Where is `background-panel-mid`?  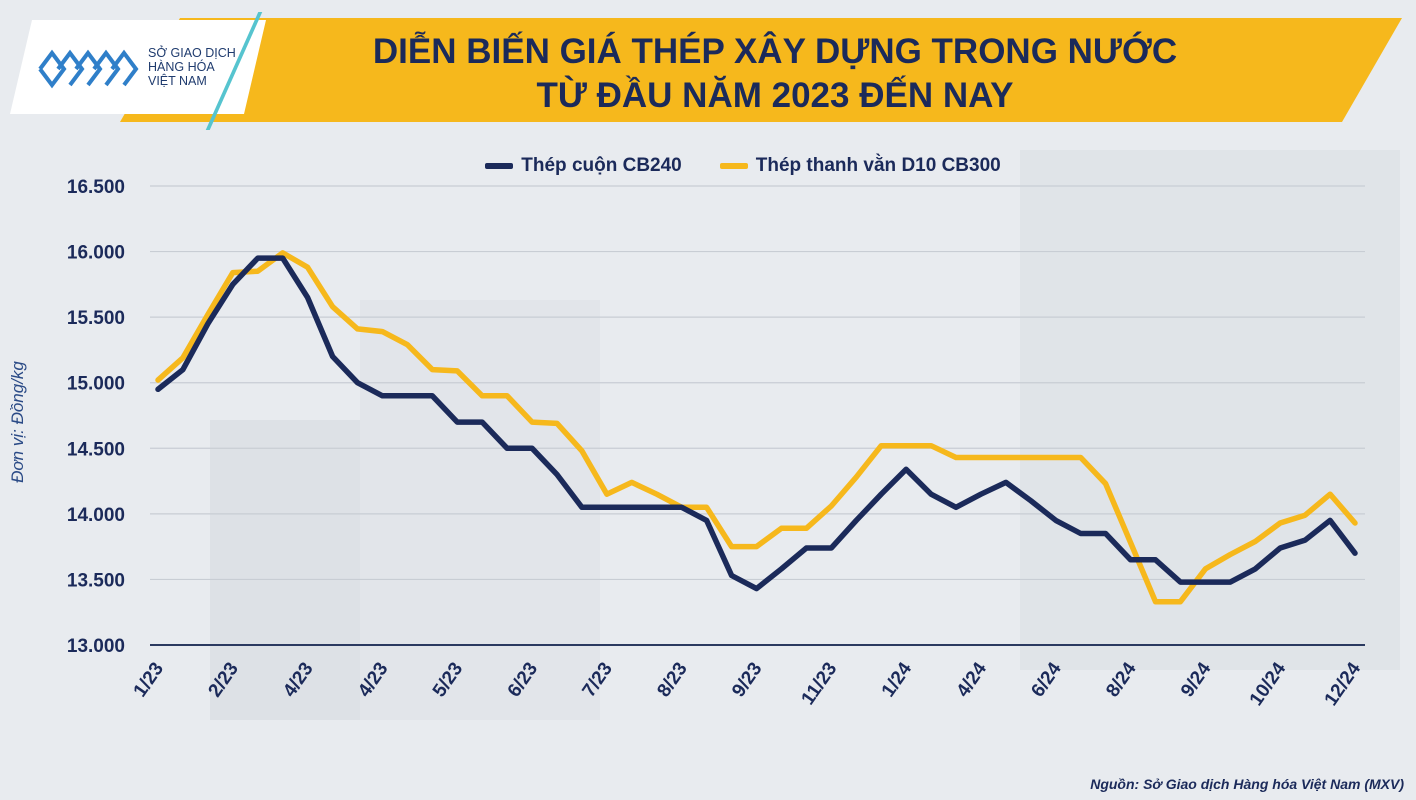 background-panel-mid is located at coordinates (480, 510).